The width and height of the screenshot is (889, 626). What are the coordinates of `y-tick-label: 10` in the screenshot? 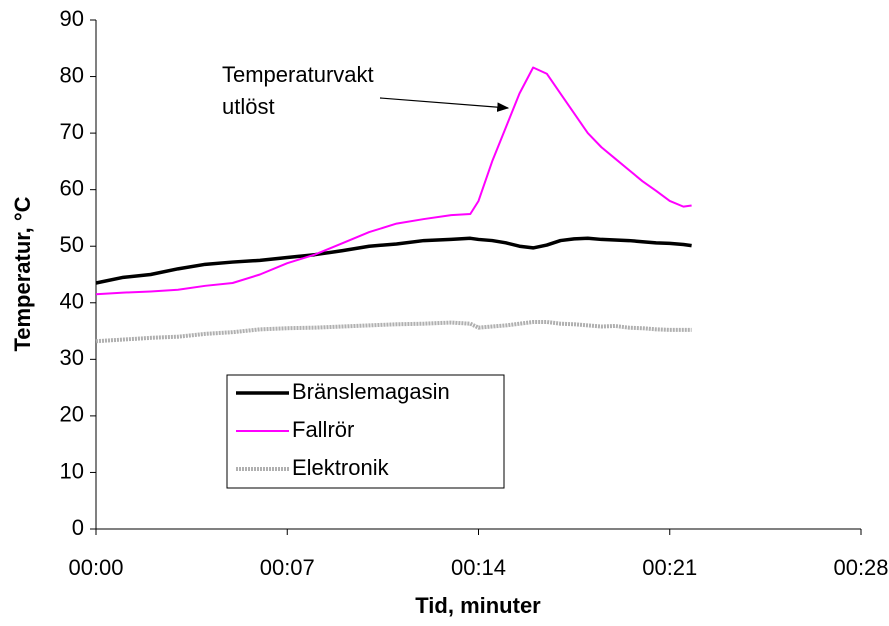 It's located at (72, 470).